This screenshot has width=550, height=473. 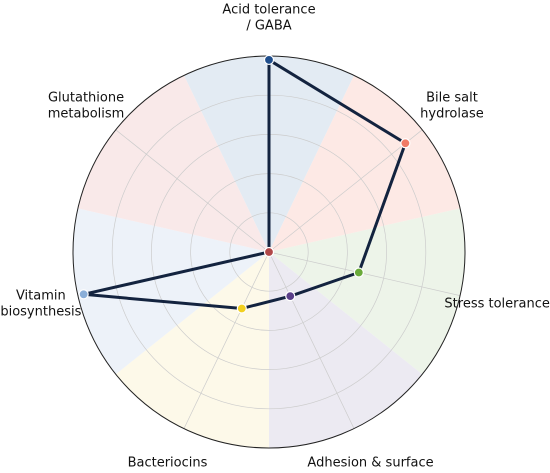 I want to click on axis-label: Stress tolerance, so click(x=496, y=304).